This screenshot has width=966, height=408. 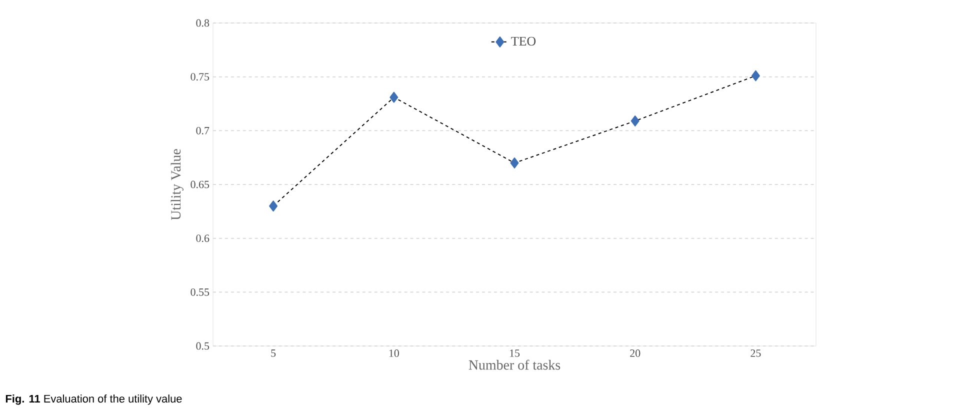 I want to click on x-axis-title: Number of tasks, so click(x=514, y=365).